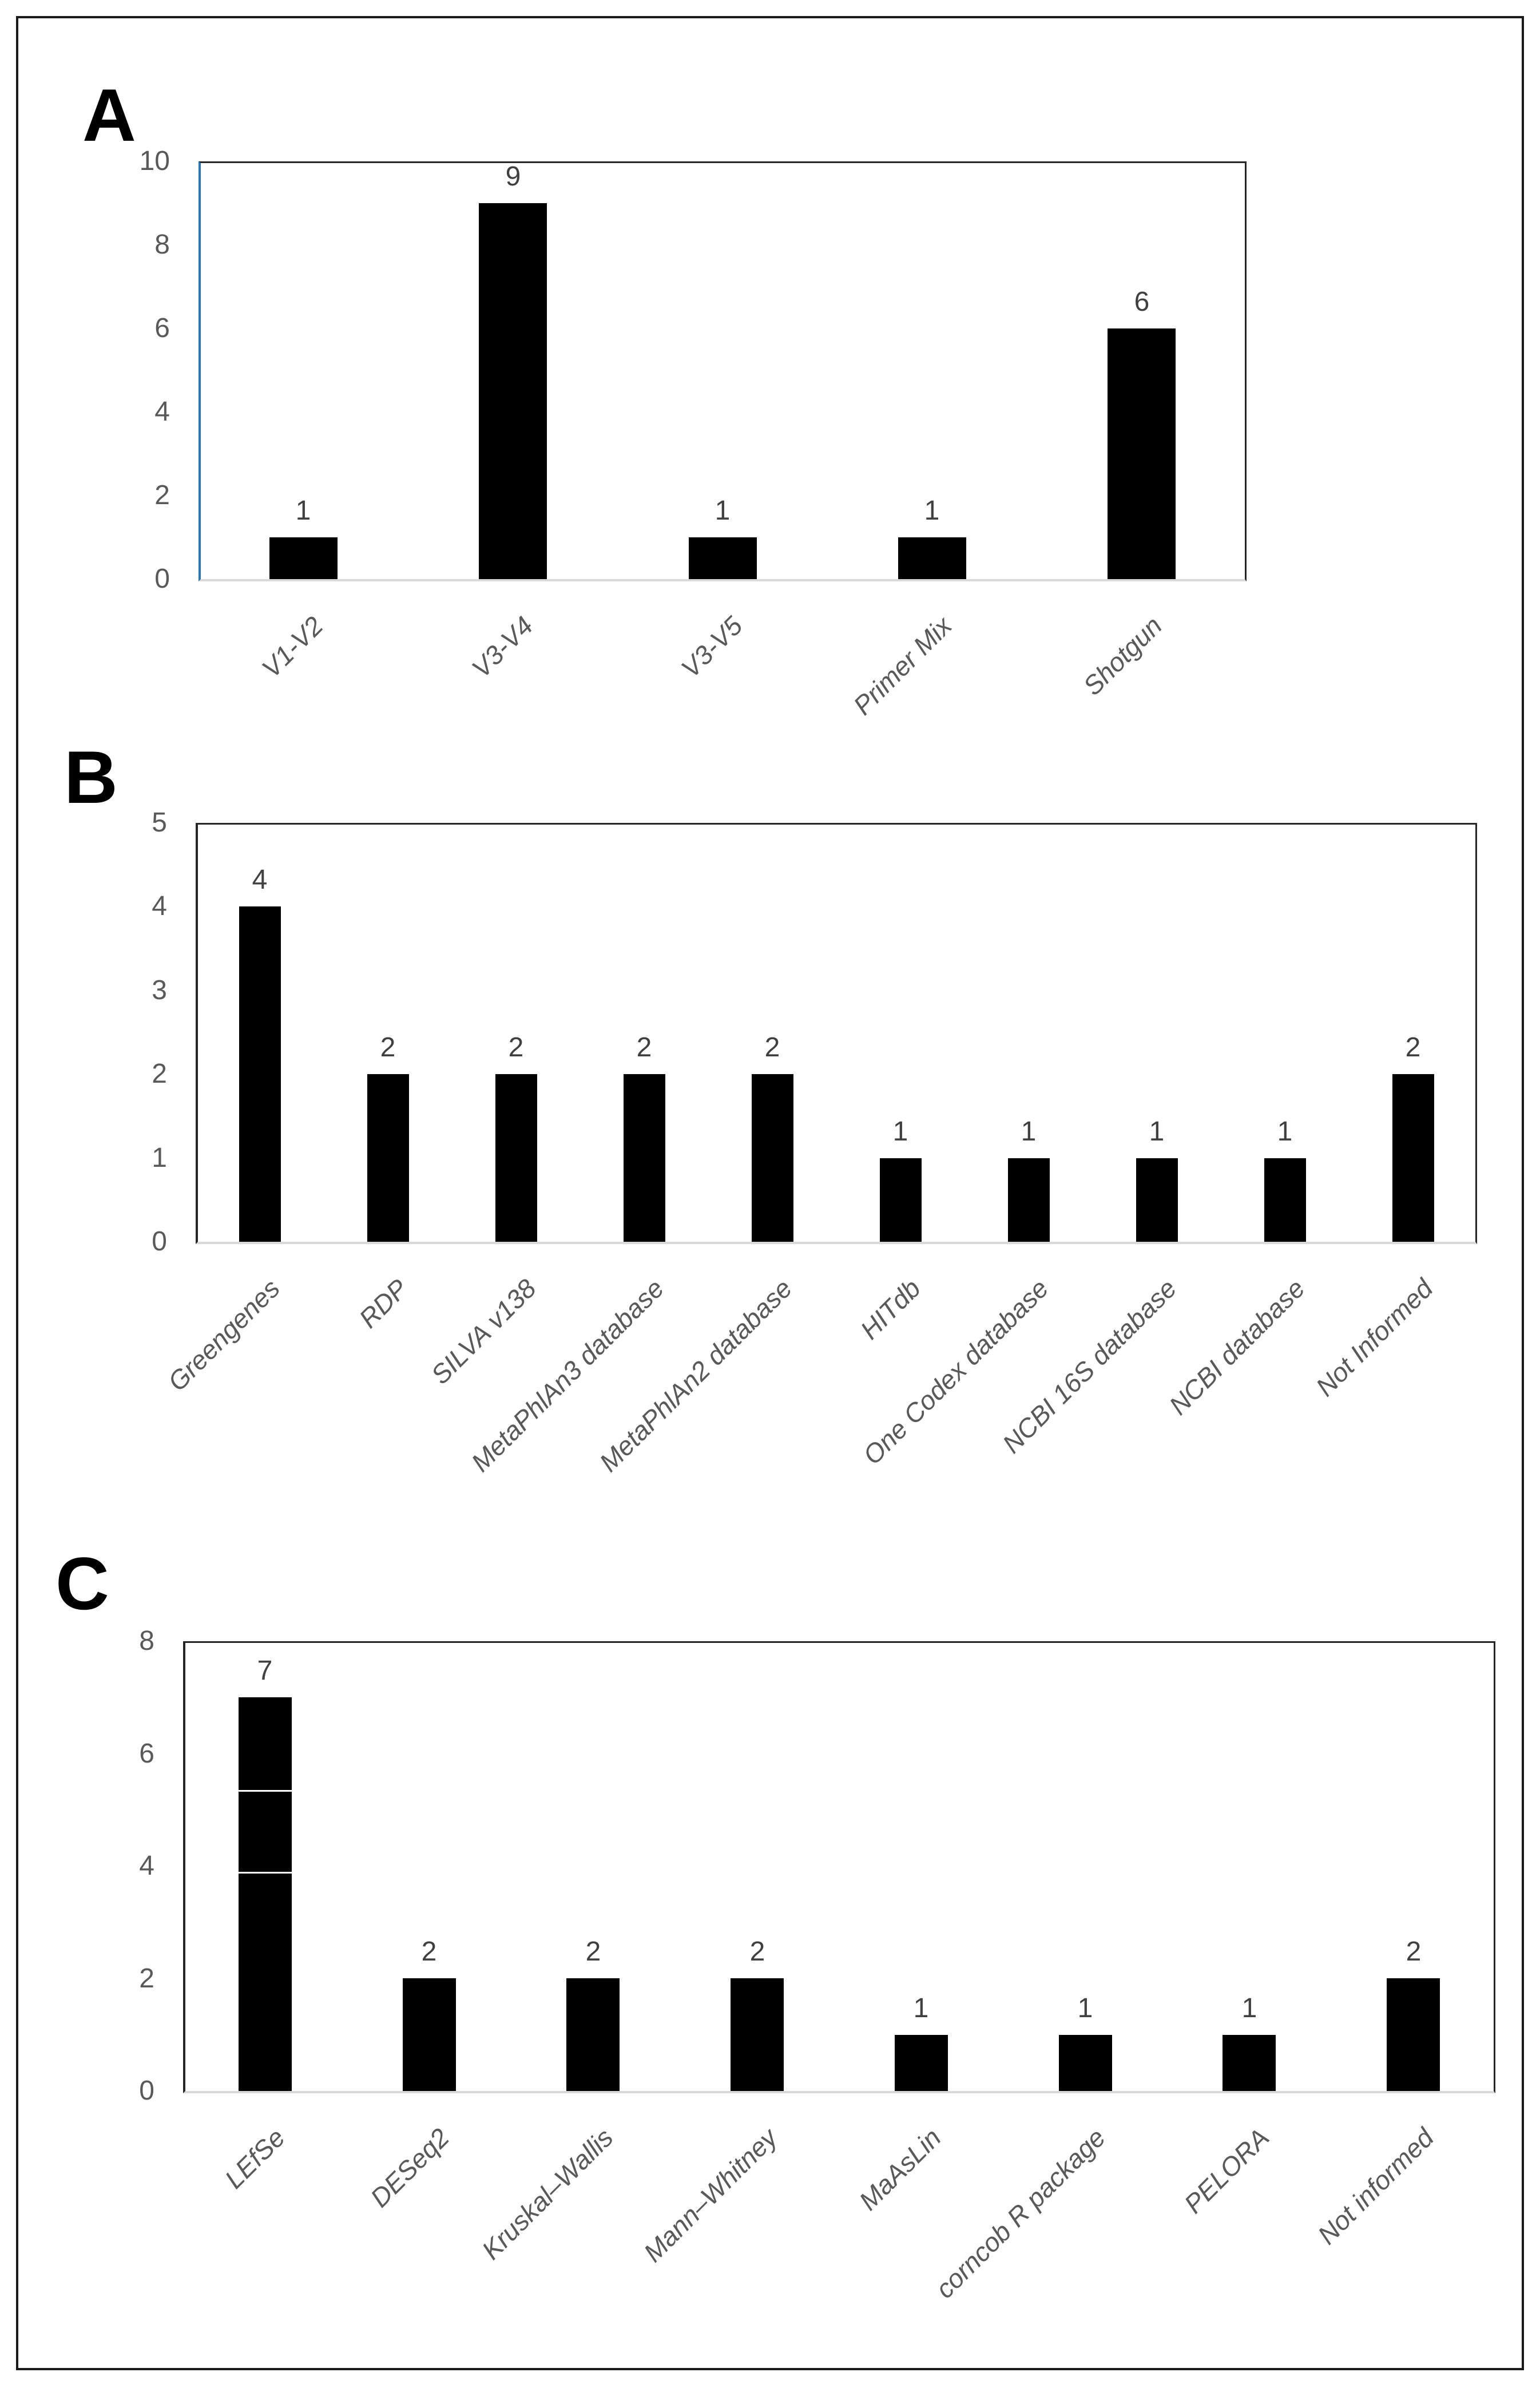 This screenshot has height=2396, width=1540. Describe the element at coordinates (109, 115) in the screenshot. I see `panel-a-letter: A` at that location.